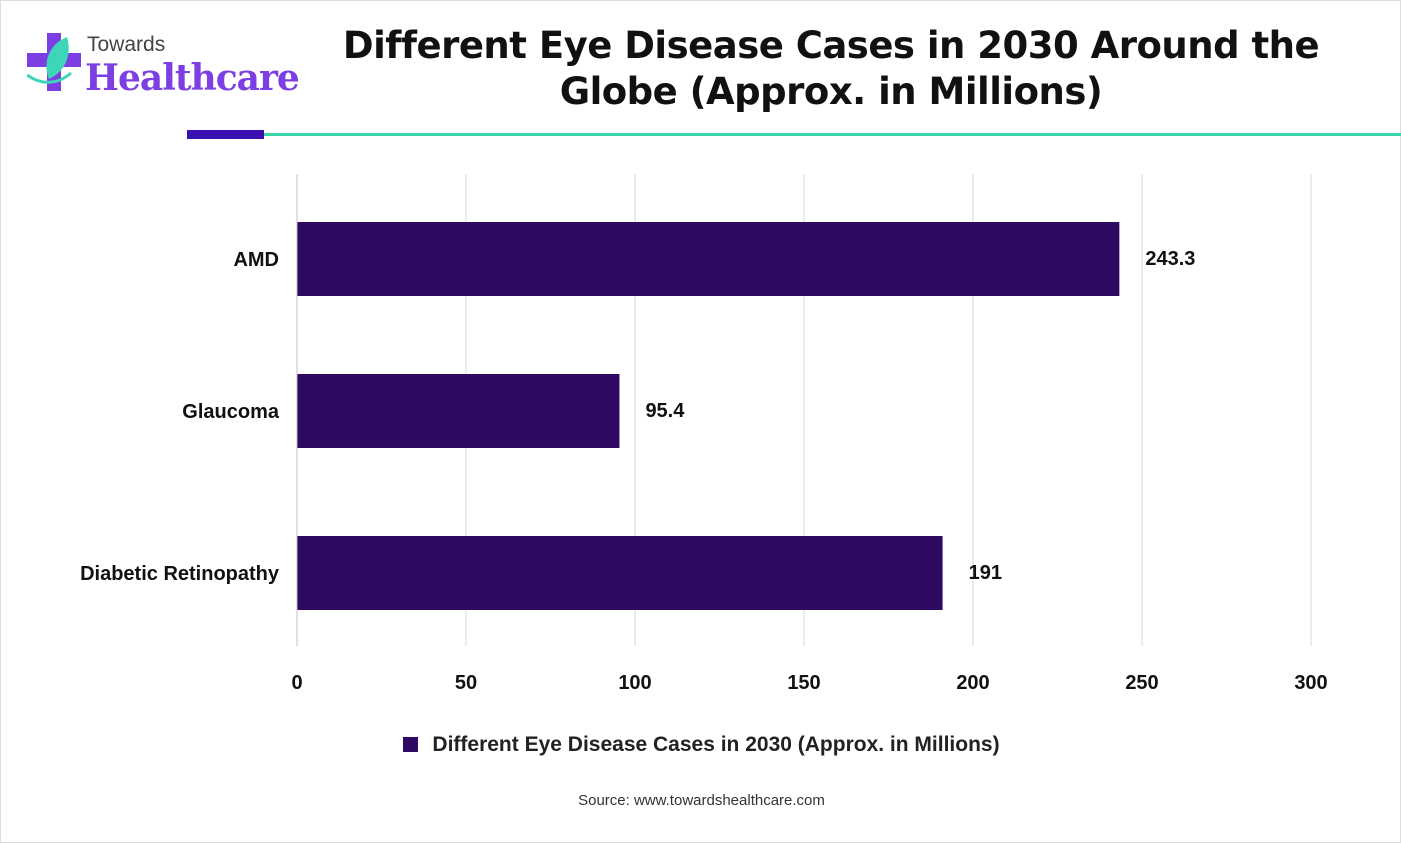 The width and height of the screenshot is (1401, 844). Describe the element at coordinates (466, 683) in the screenshot. I see `x-tick-label: 50` at that location.